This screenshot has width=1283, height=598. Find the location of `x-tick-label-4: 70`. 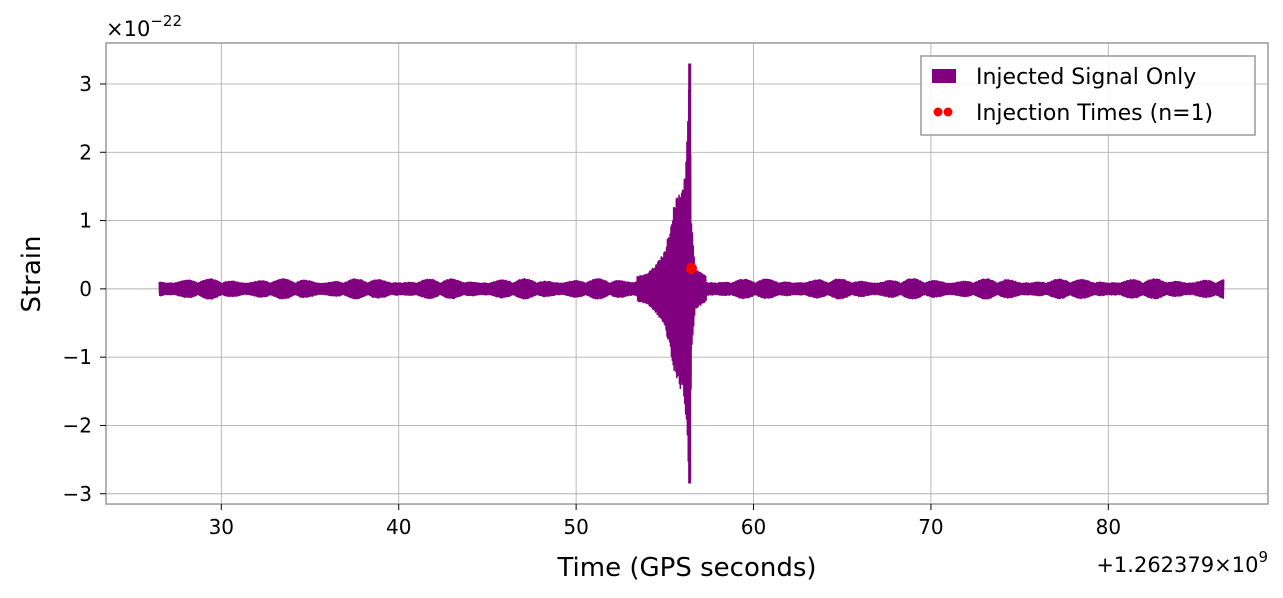

x-tick-label-4: 70 is located at coordinates (930, 527).